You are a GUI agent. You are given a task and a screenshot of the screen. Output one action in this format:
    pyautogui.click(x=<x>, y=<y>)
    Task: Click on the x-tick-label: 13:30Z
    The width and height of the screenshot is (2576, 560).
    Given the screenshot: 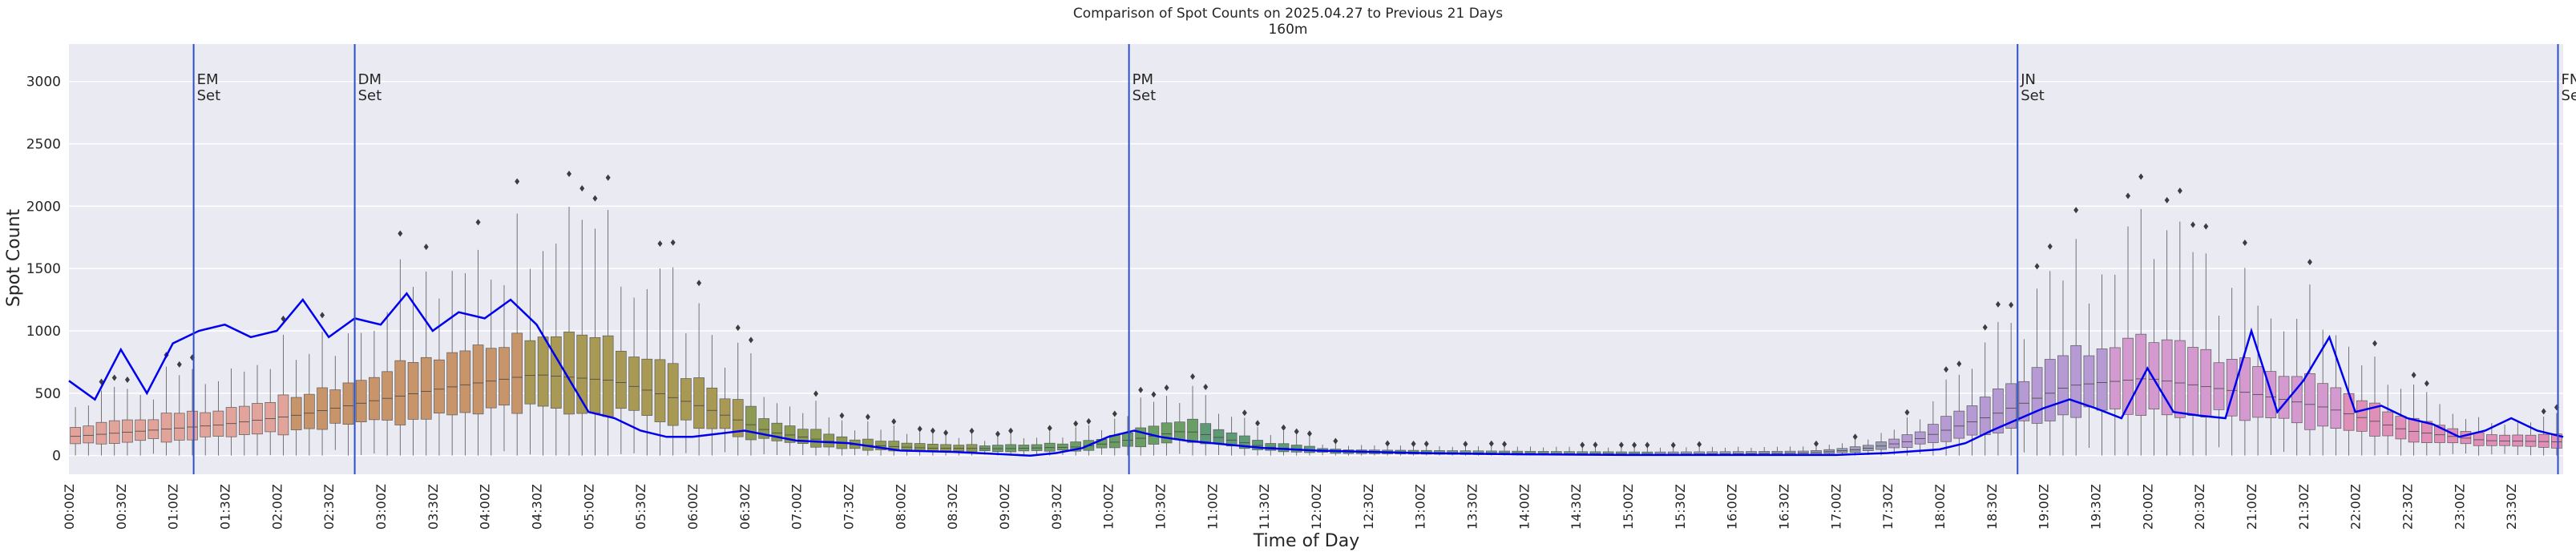 What is the action you would take?
    pyautogui.click(x=1472, y=507)
    